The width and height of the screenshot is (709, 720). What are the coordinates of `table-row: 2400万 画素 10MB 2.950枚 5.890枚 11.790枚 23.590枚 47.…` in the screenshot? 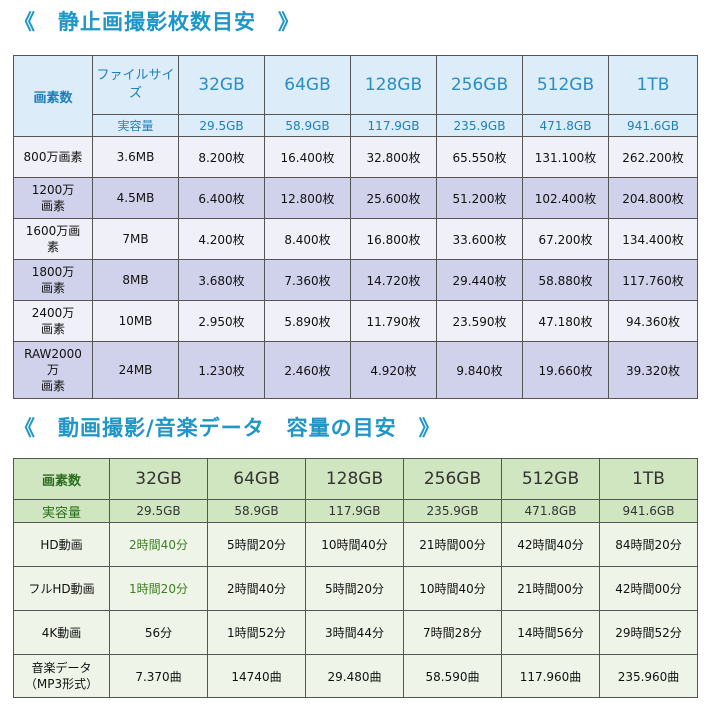 It's located at (355, 321).